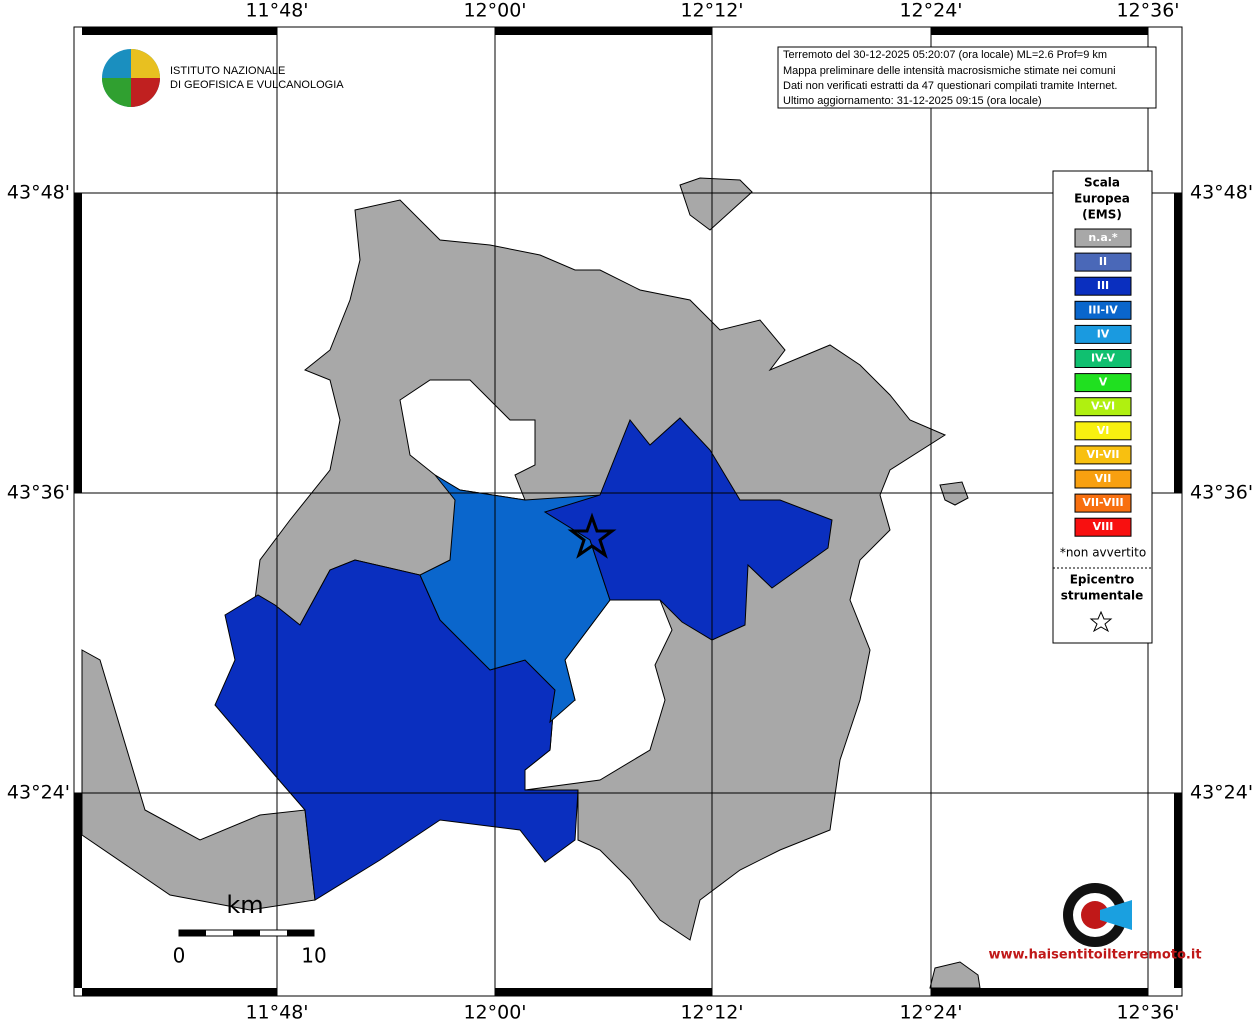  I want to click on legend-title: (EMS), so click(1102, 215).